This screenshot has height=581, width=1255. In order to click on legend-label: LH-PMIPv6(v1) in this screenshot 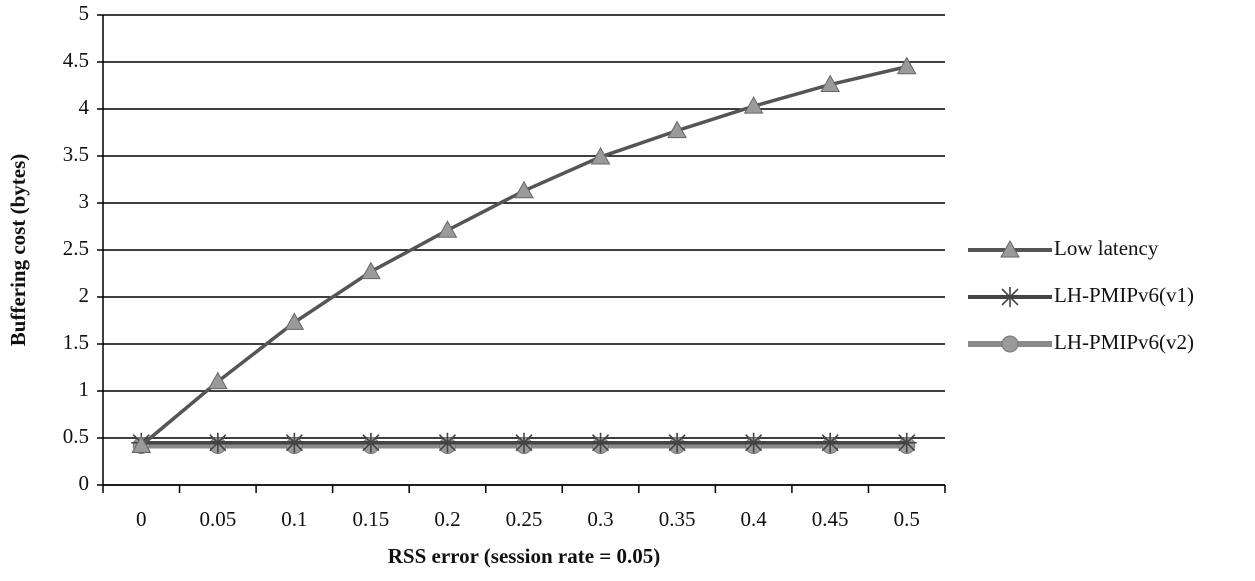, I will do `click(1124, 295)`.